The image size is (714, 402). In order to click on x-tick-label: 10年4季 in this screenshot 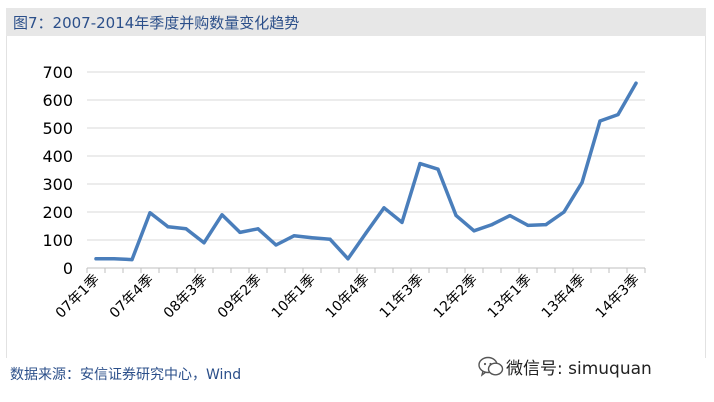, I will do `click(348, 297)`.